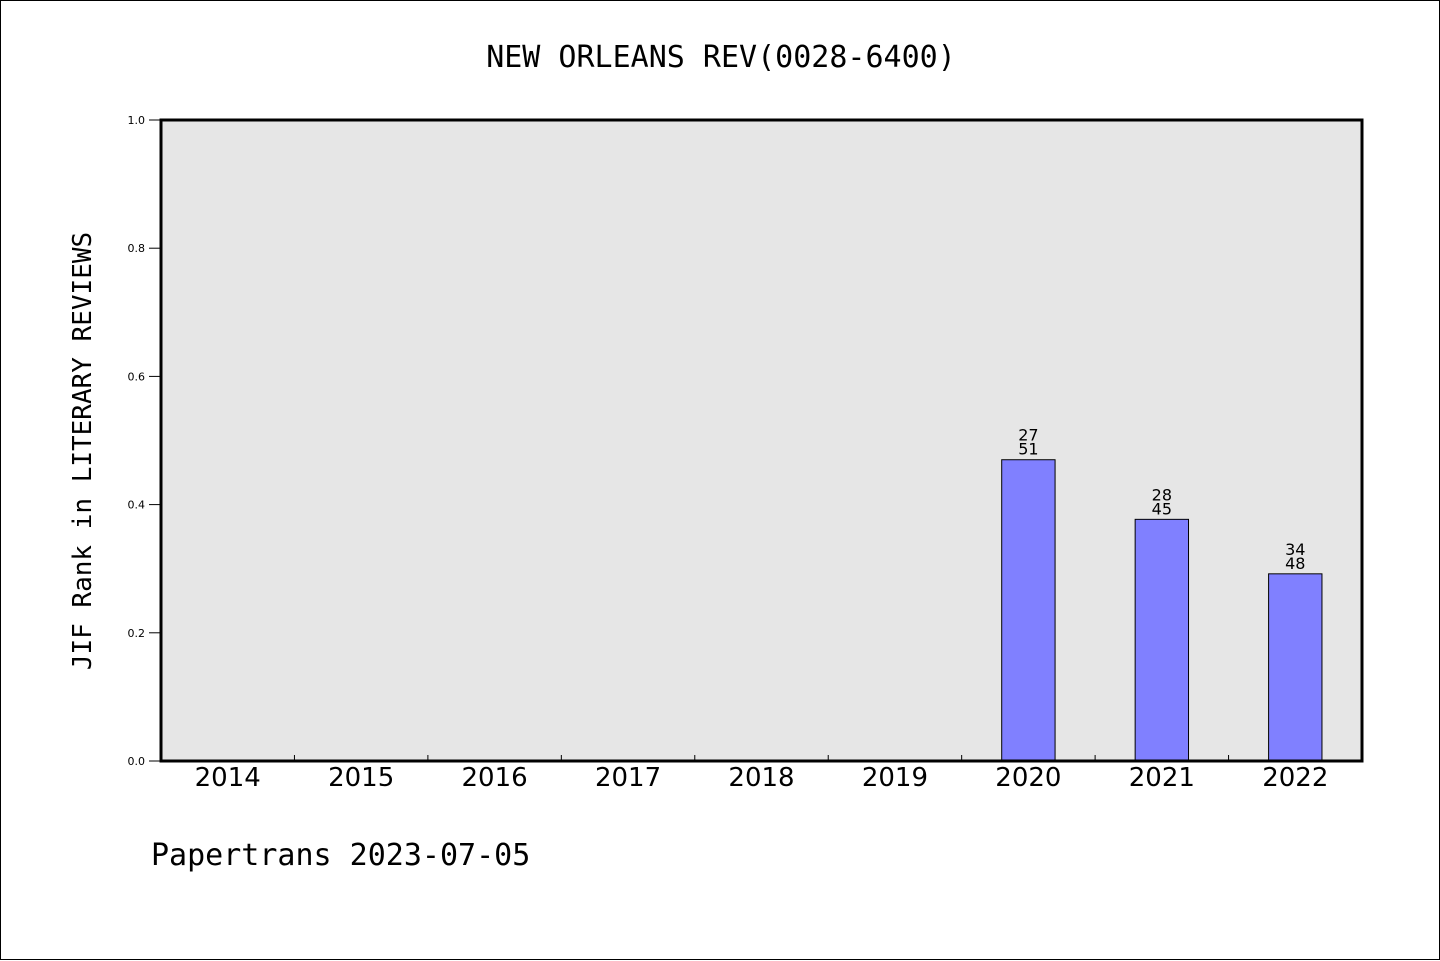 Image resolution: width=1440 pixels, height=961 pixels. I want to click on x-tick-label: 2022, so click(1295, 778).